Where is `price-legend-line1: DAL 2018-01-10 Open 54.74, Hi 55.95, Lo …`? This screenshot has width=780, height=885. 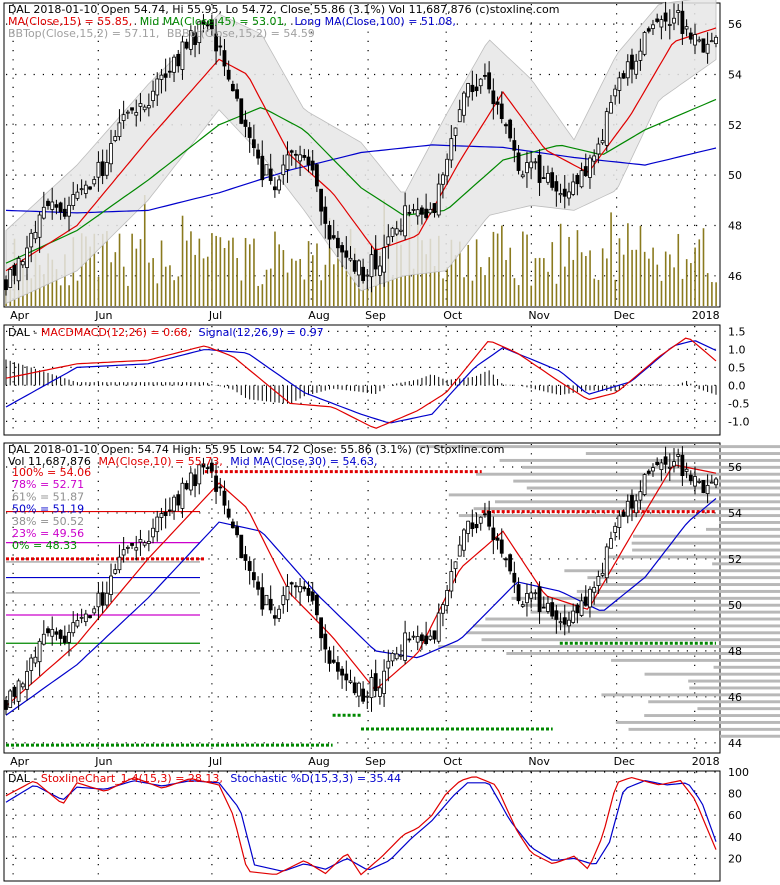 price-legend-line1: DAL 2018-01-10 Open 54.74, Hi 55.95, Lo … is located at coordinates (284, 9).